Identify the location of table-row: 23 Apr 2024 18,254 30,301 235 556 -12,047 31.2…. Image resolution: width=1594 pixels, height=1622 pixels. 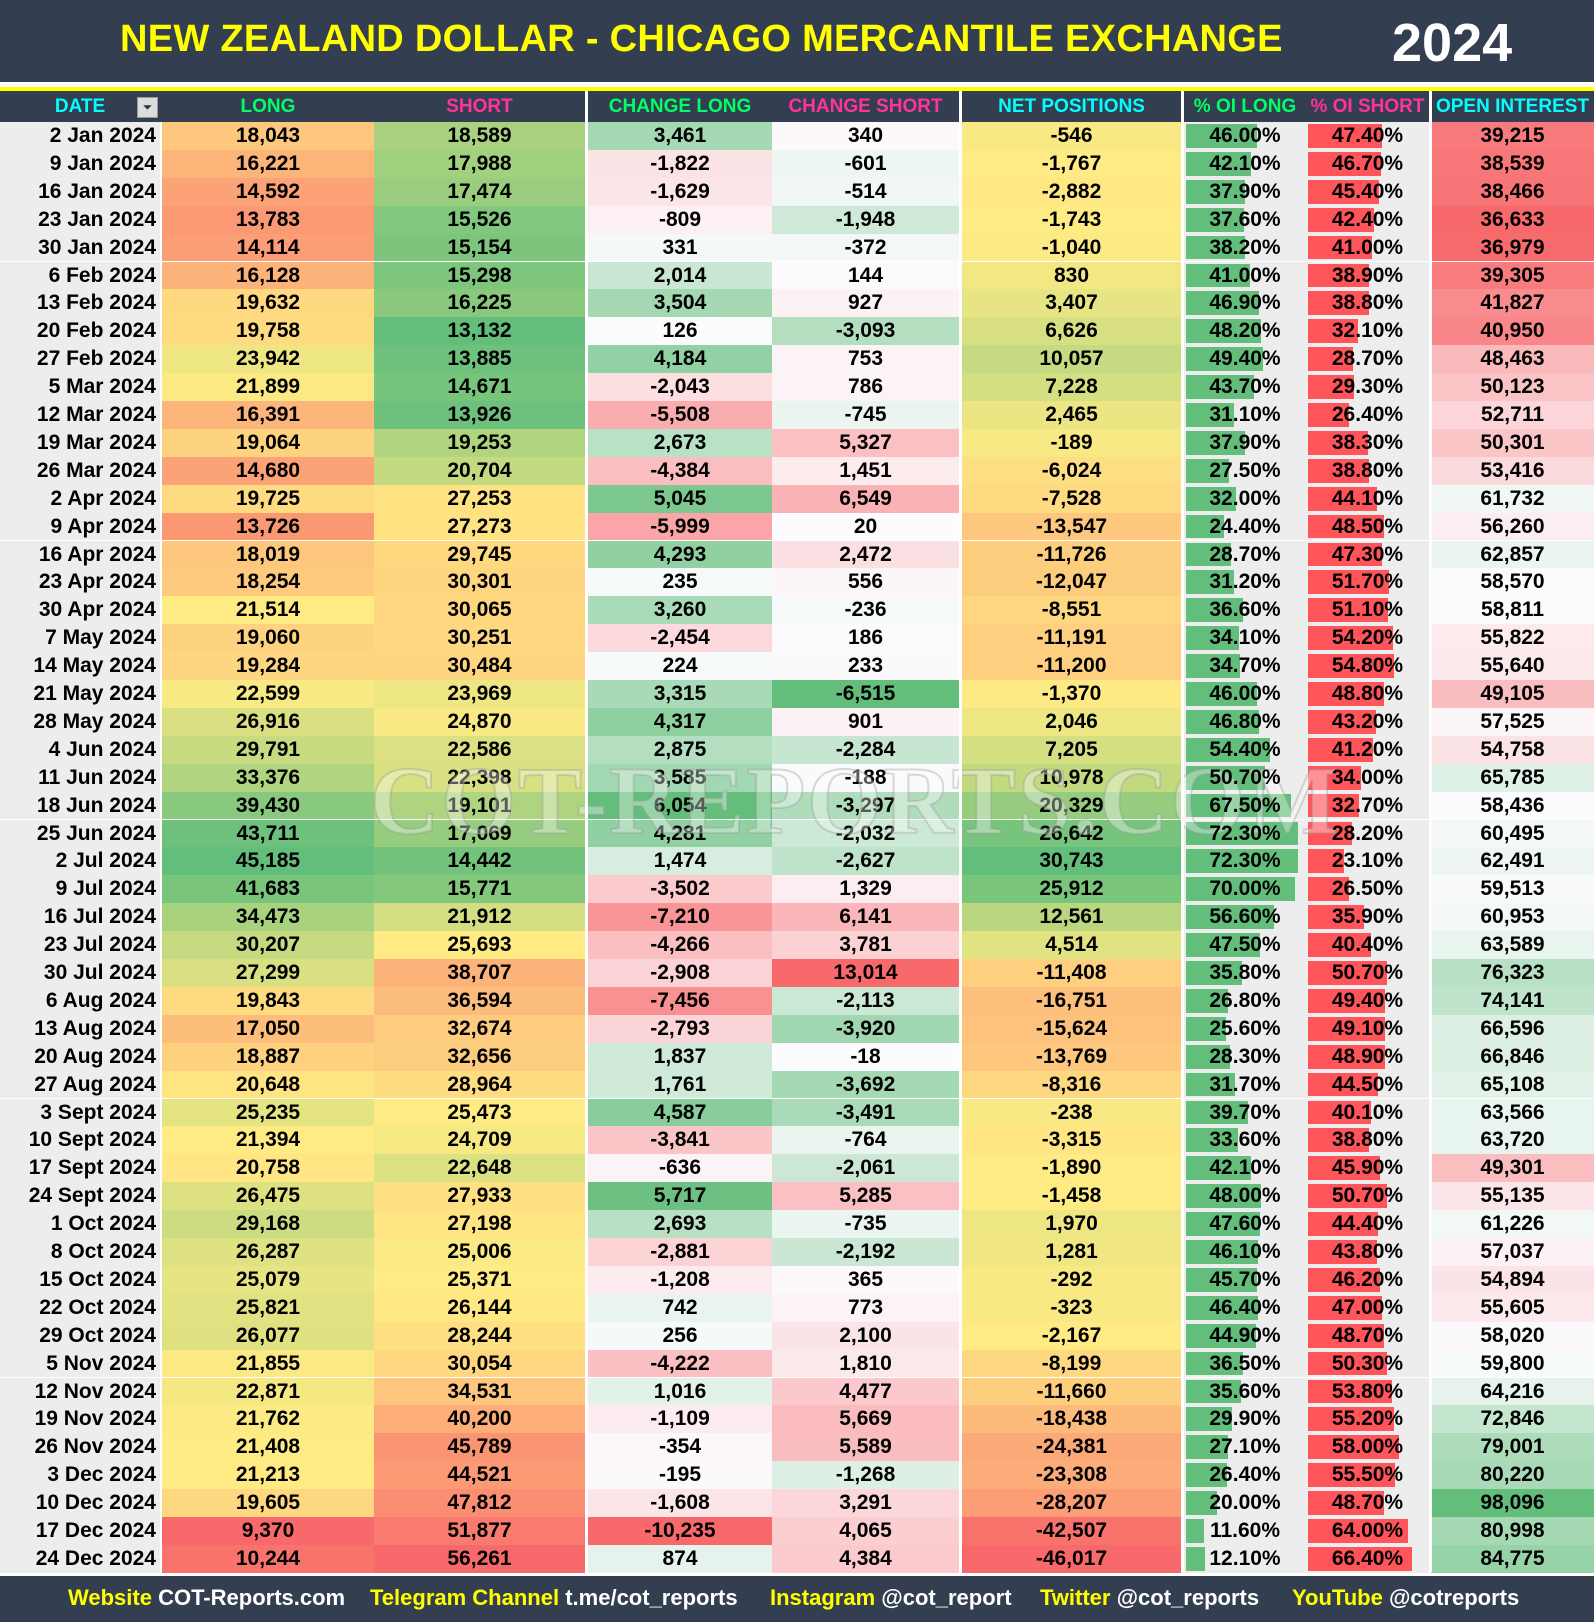
(797, 582).